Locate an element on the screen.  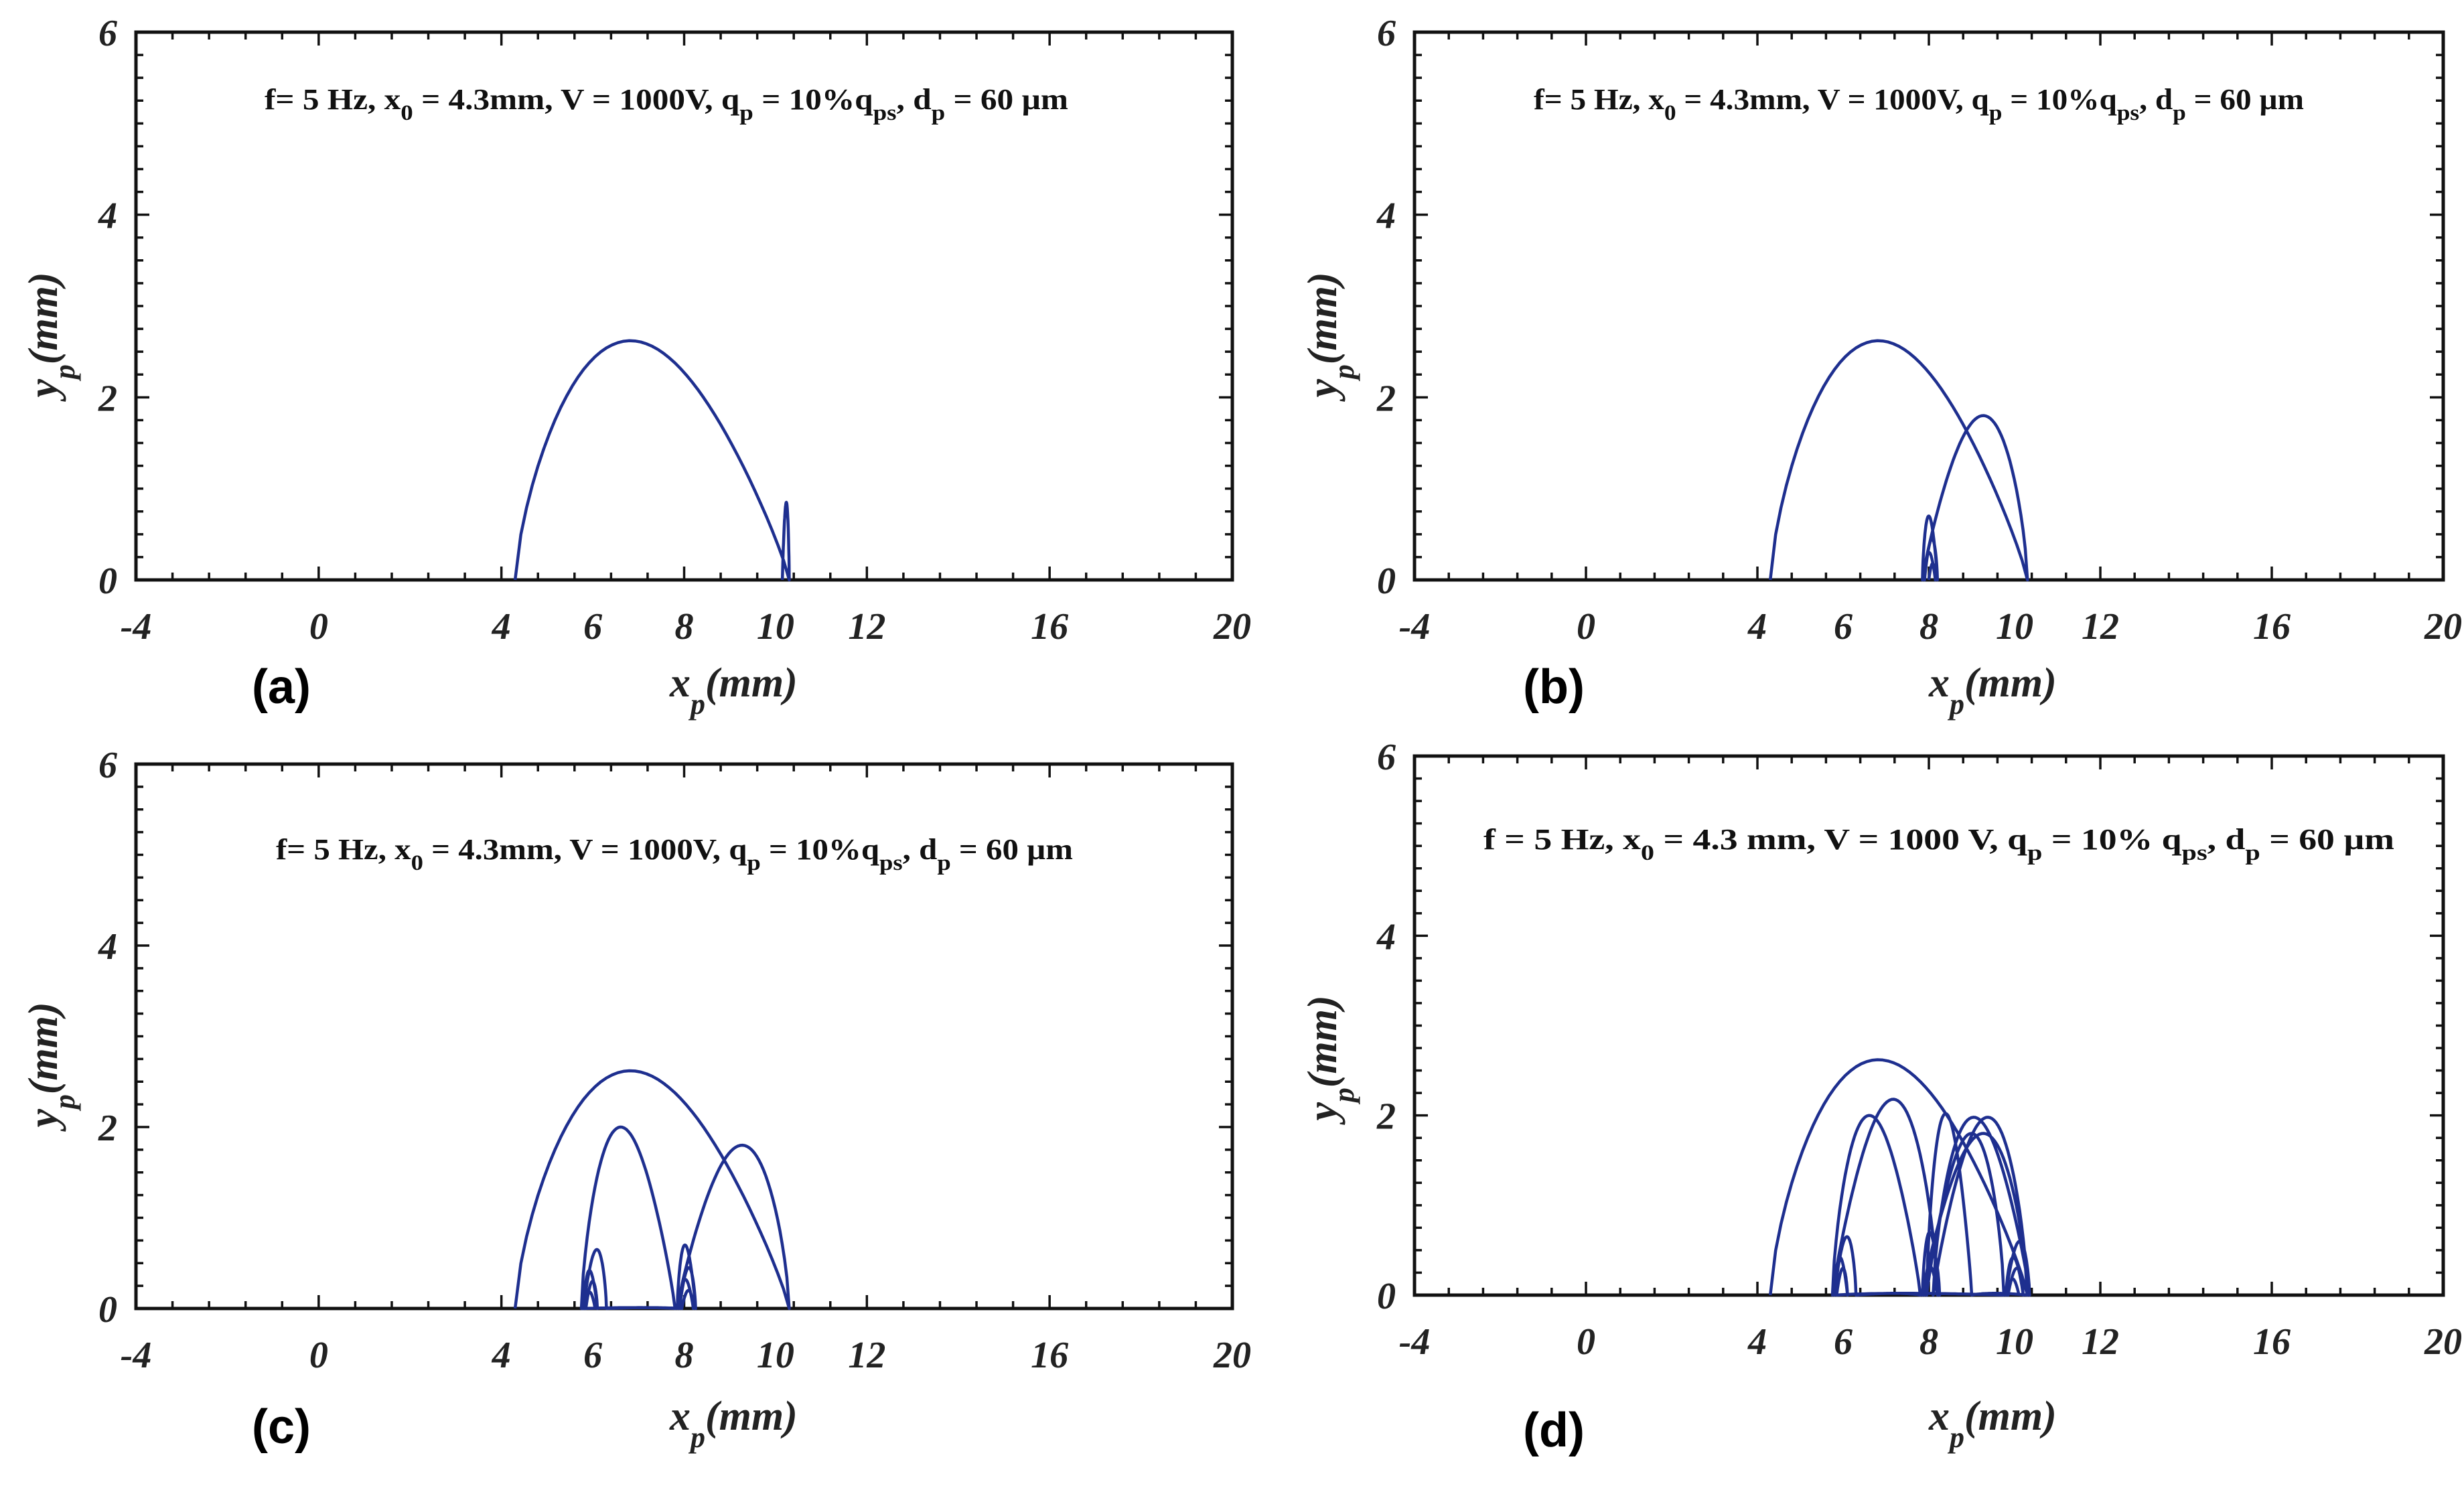
panel-label: (c) is located at coordinates (281, 1427).